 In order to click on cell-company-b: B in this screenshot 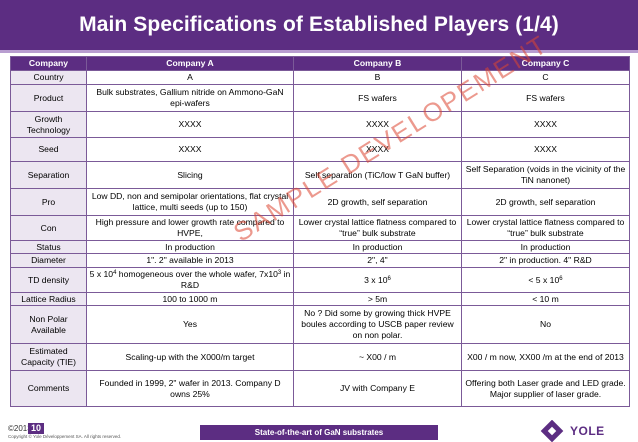, I will do `click(377, 77)`.